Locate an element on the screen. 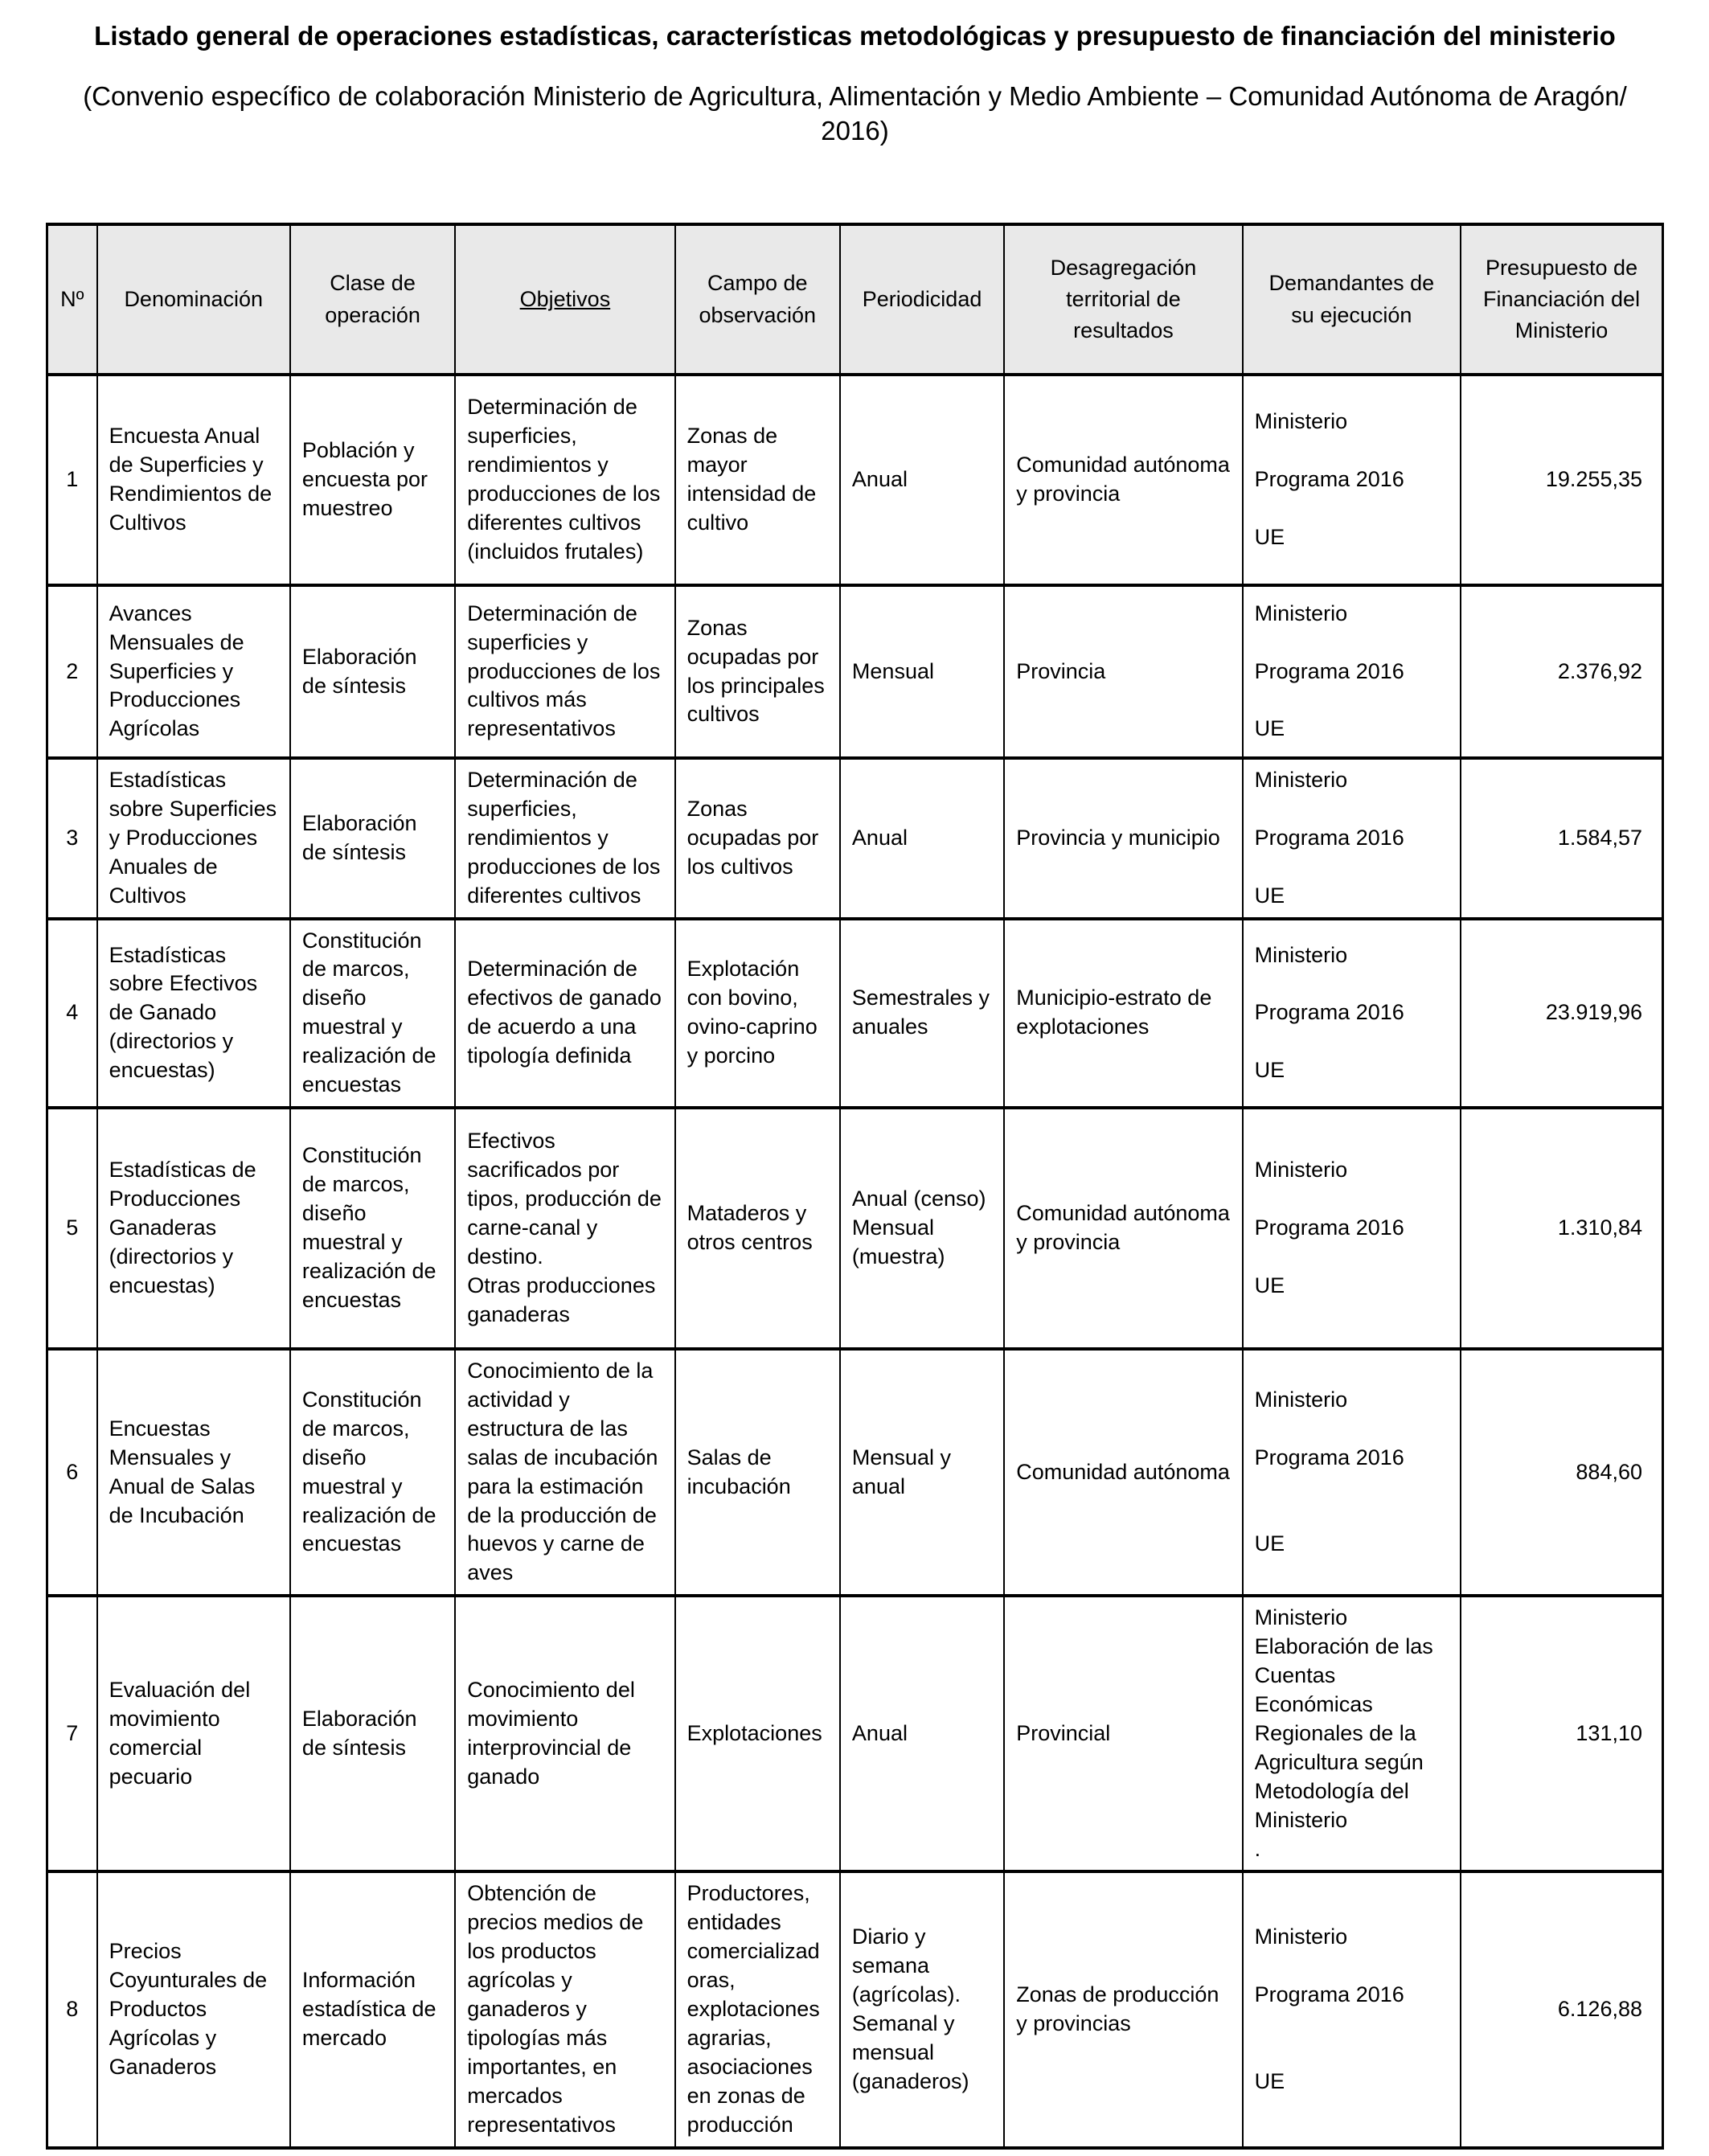  cell-num: 4 is located at coordinates (72, 1013).